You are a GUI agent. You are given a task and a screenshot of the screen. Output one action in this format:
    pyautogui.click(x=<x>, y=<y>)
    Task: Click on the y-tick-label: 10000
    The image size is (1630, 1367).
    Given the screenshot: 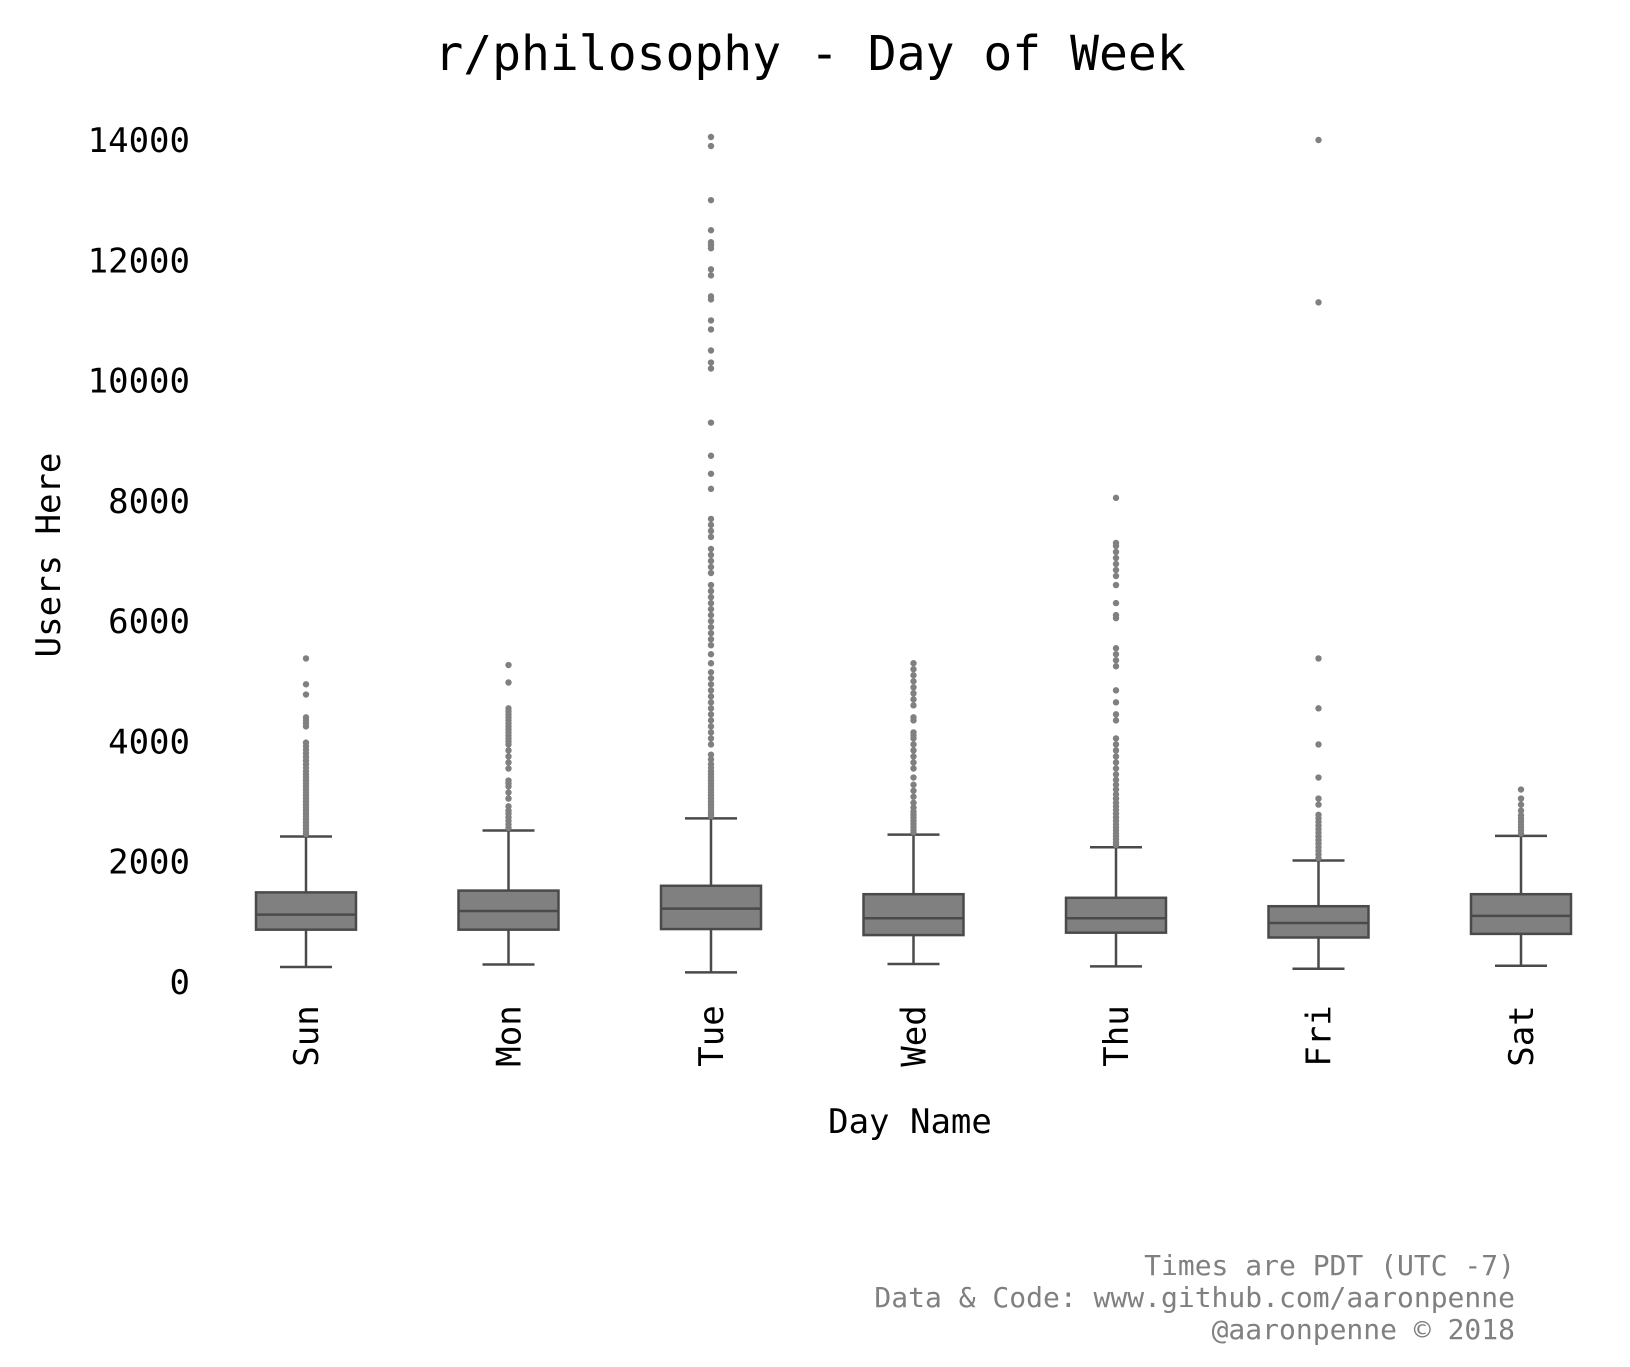 What is the action you would take?
    pyautogui.click(x=139, y=382)
    